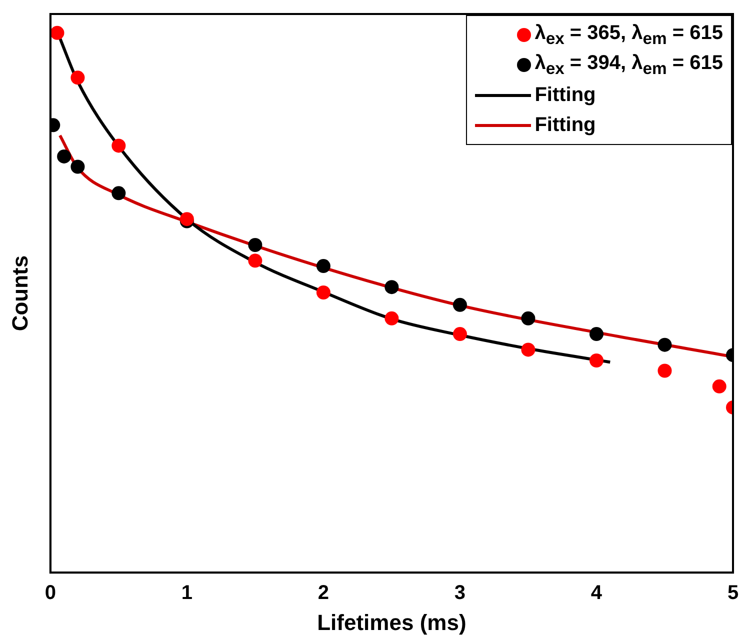  What do you see at coordinates (19, 293) in the screenshot?
I see `y-axis-title: Counts` at bounding box center [19, 293].